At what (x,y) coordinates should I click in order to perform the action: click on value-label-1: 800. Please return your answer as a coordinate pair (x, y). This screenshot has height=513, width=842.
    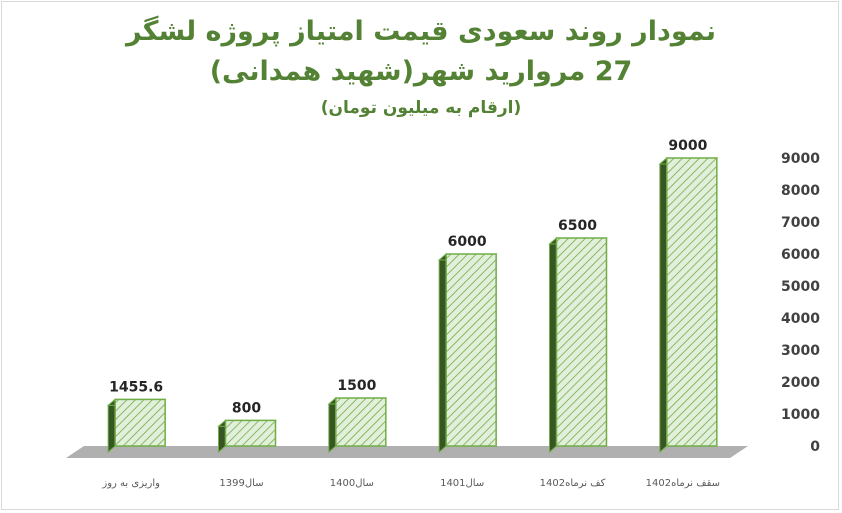
    Looking at the image, I should click on (246, 408).